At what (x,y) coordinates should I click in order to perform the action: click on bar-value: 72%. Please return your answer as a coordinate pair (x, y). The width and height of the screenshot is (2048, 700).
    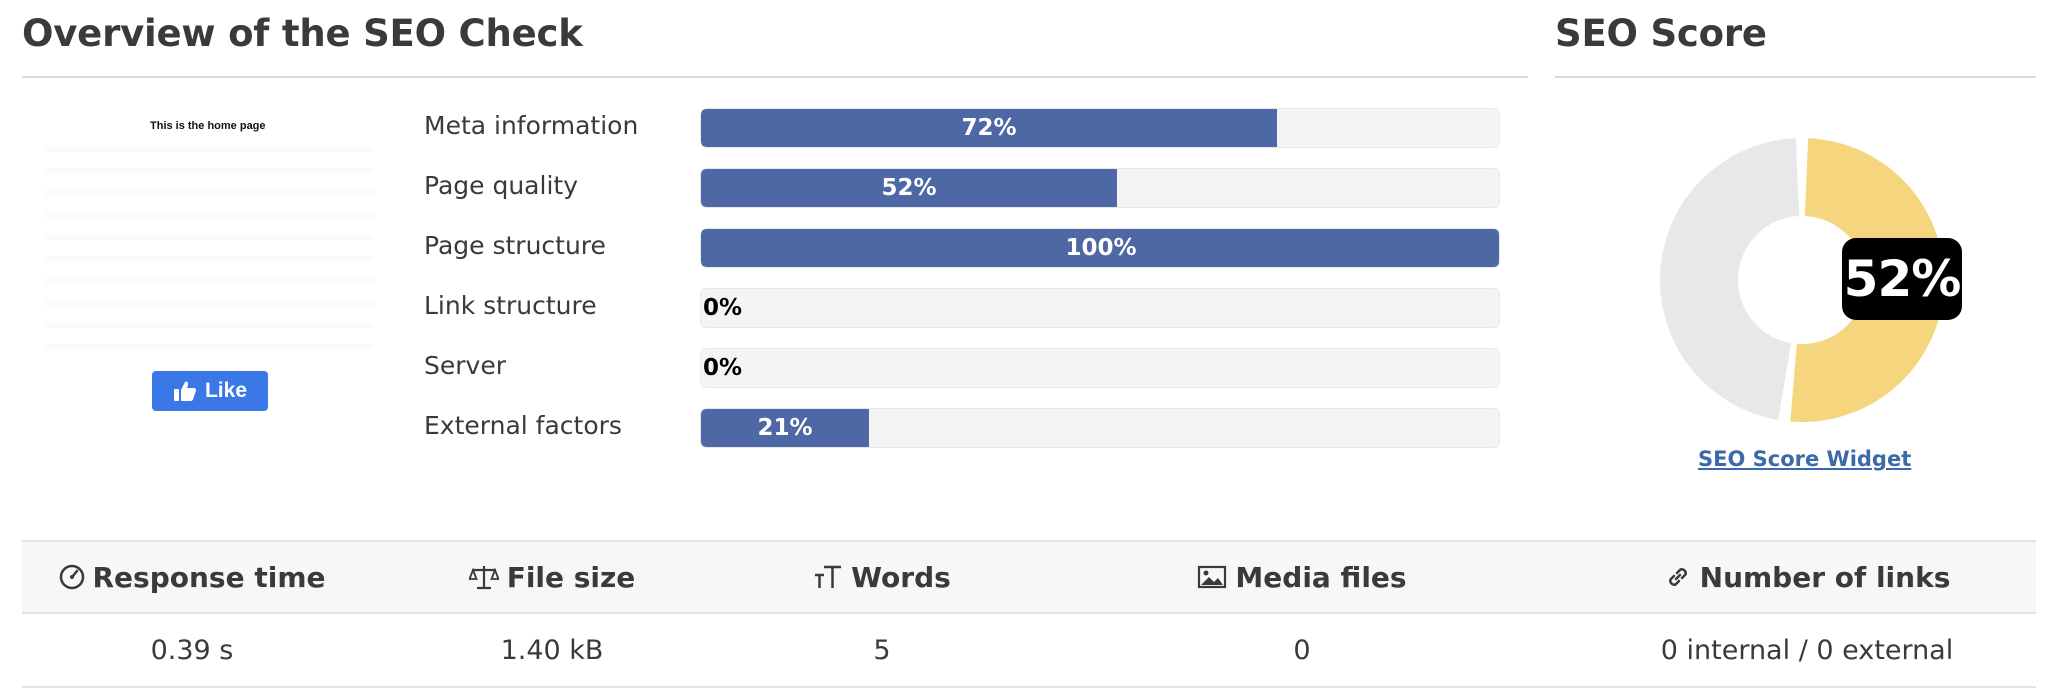
    Looking at the image, I should click on (989, 128).